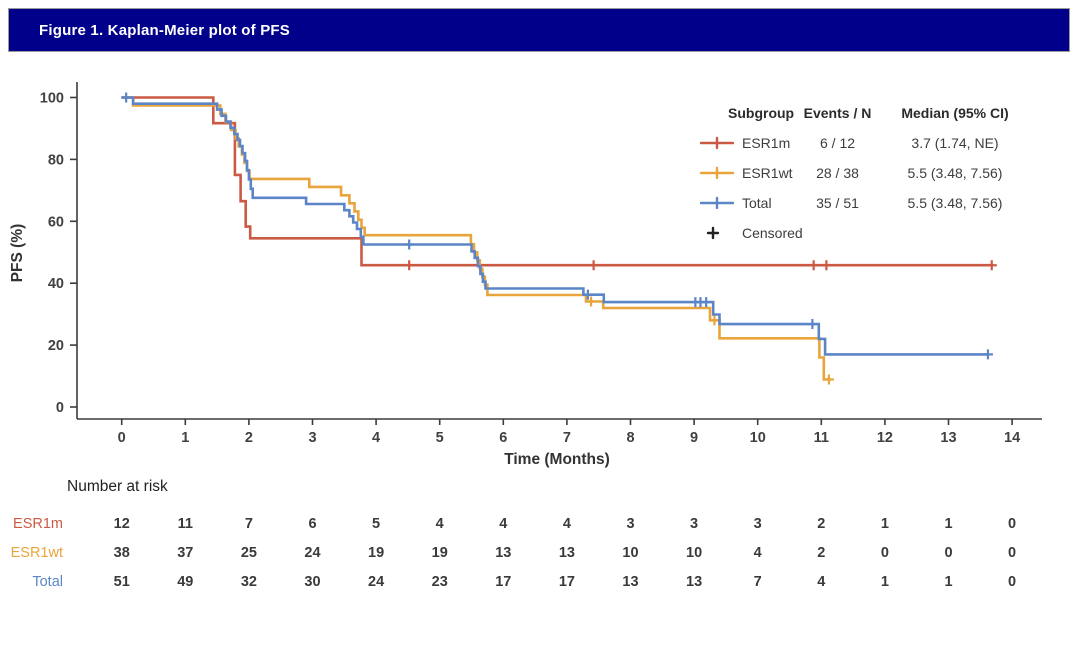 The height and width of the screenshot is (645, 1080). What do you see at coordinates (164, 30) in the screenshot?
I see `figure-title: Figure 1. Kaplan-Meier plot of PFS` at bounding box center [164, 30].